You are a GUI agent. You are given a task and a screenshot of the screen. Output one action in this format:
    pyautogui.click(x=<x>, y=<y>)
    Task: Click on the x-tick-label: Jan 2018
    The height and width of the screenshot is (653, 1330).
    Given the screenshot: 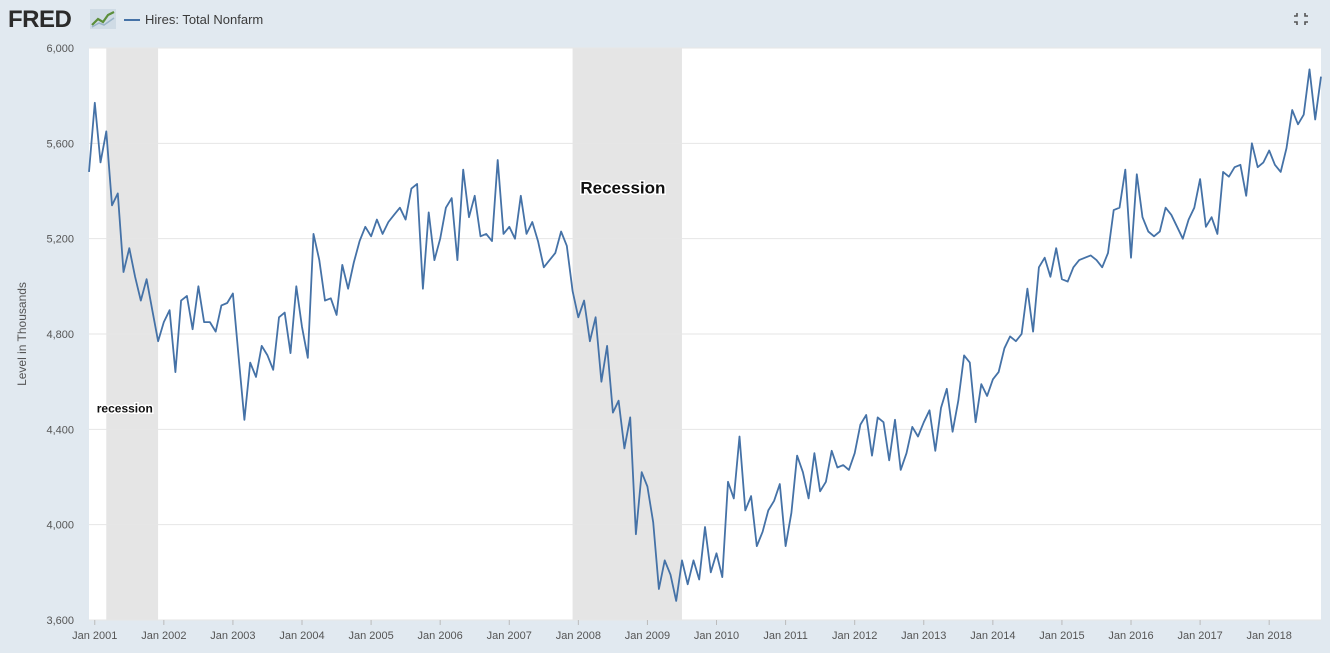 What is the action you would take?
    pyautogui.click(x=1269, y=636)
    